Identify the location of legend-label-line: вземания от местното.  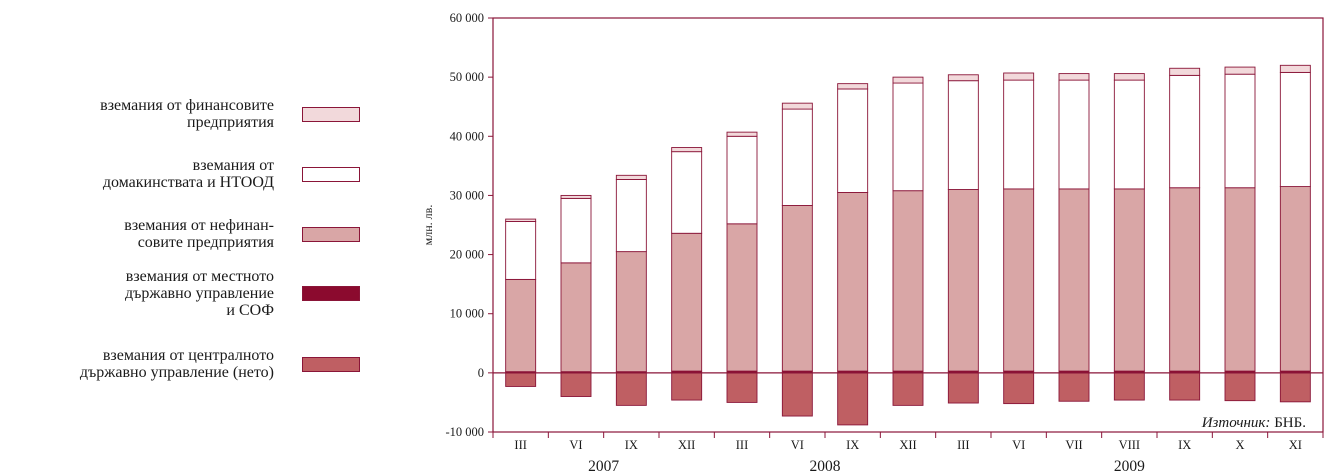
(199, 276).